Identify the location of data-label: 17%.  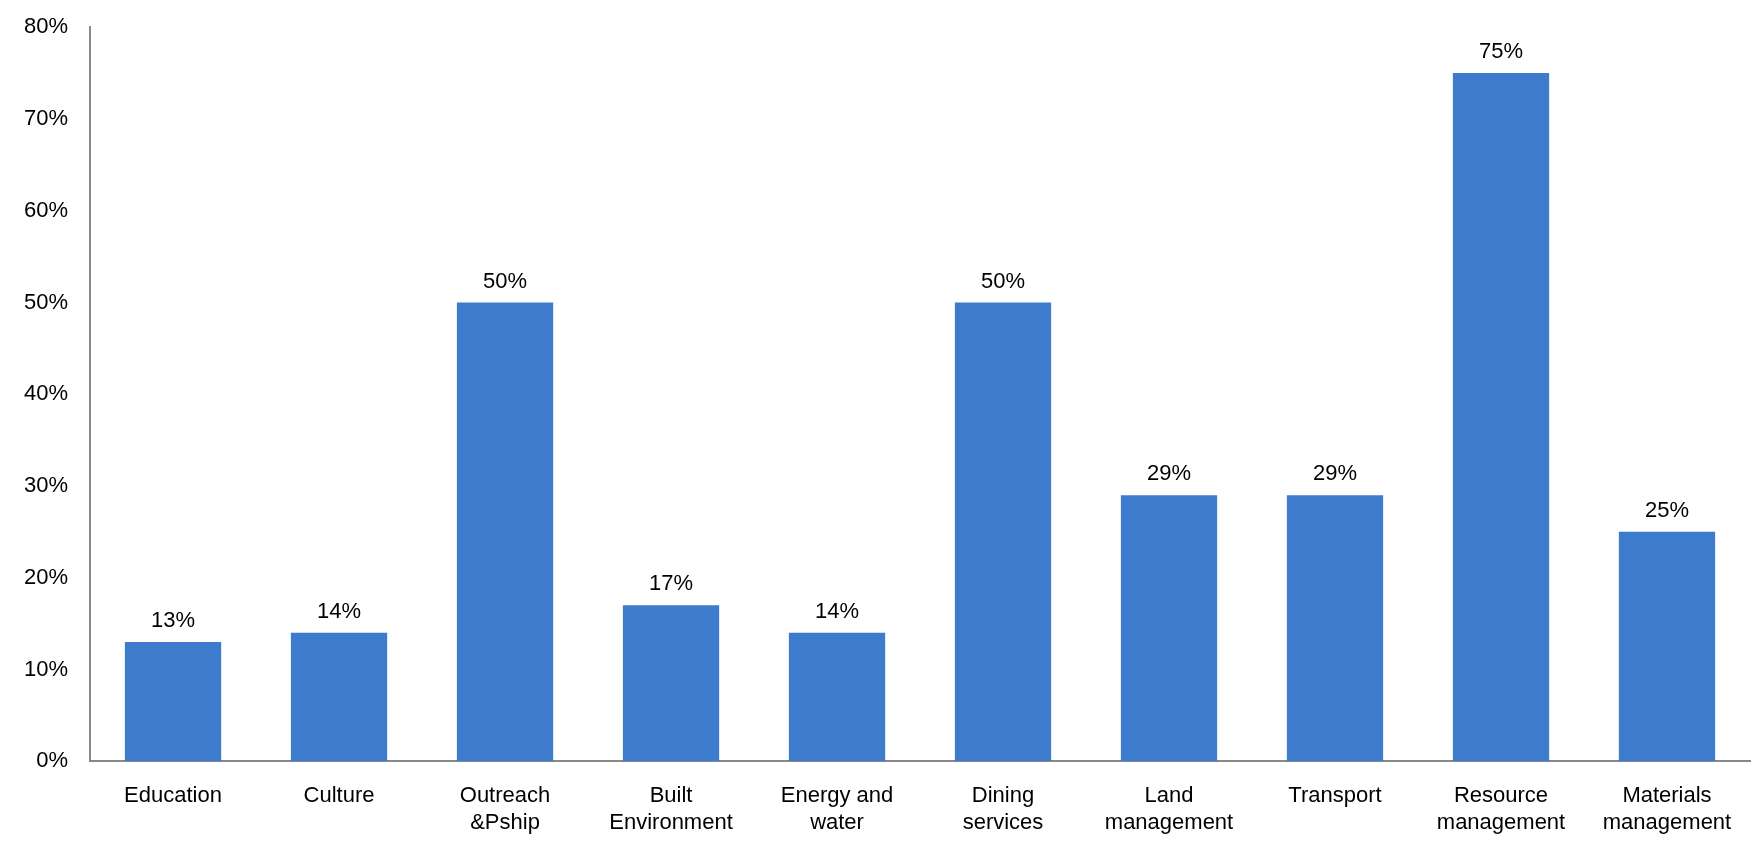
(671, 583).